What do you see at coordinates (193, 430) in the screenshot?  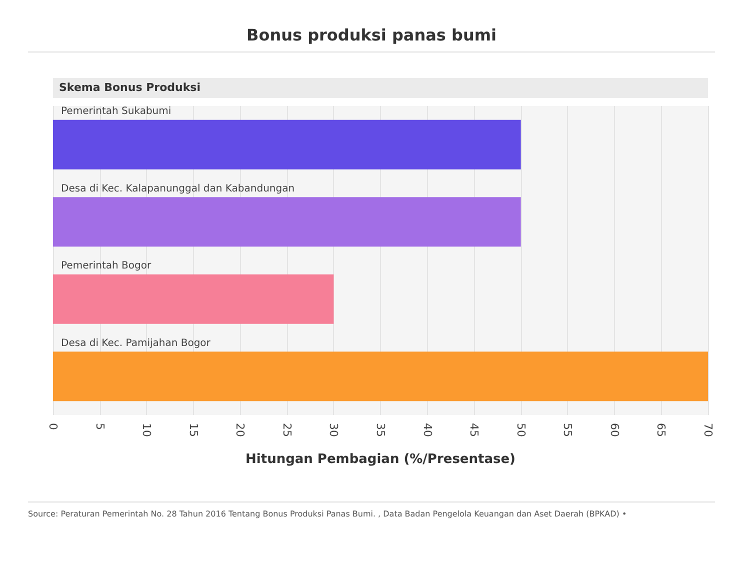 I see `x-tick-label: 15` at bounding box center [193, 430].